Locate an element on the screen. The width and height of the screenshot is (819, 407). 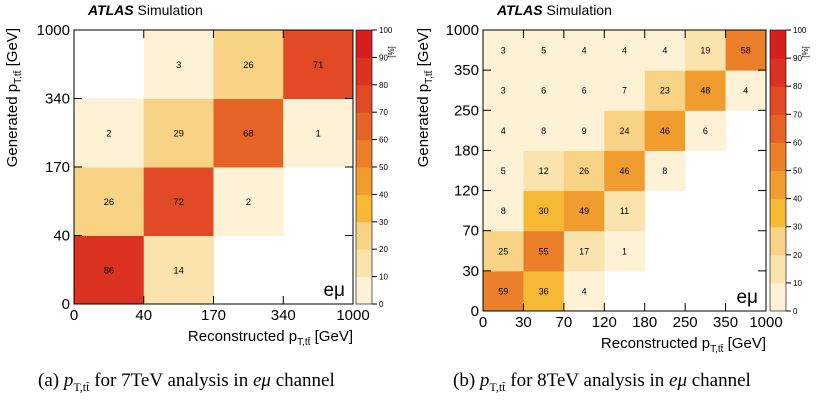
cell-value-label: 24 is located at coordinates (624, 131).